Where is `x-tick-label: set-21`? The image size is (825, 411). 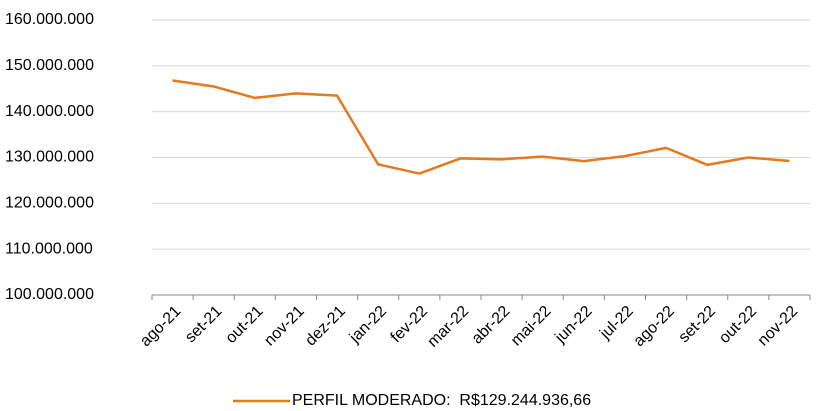
x-tick-label: set-21 is located at coordinates (204, 325).